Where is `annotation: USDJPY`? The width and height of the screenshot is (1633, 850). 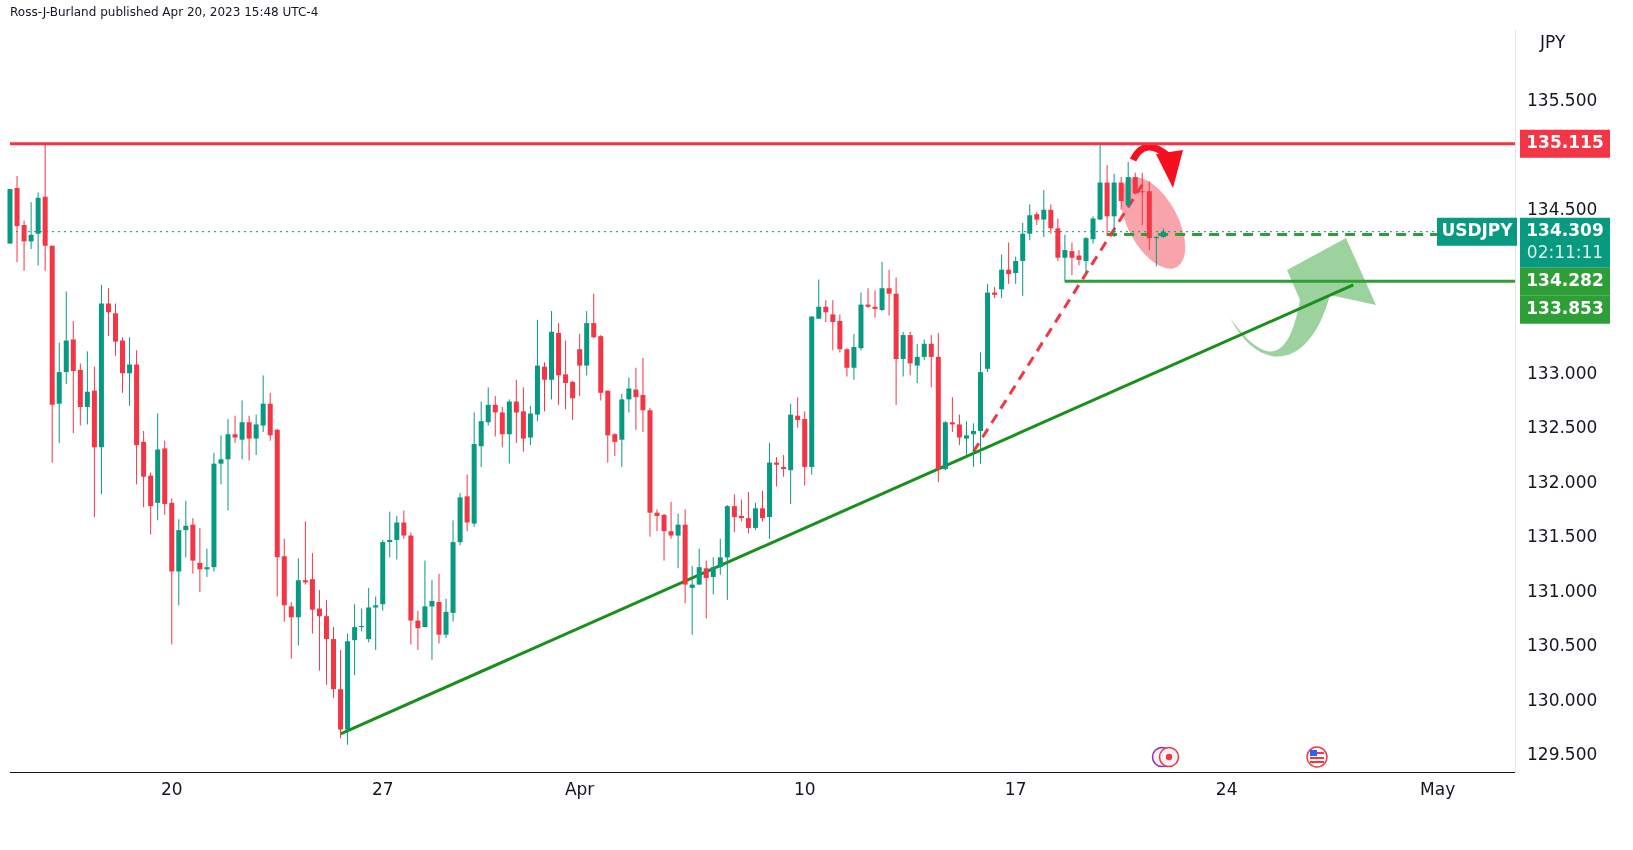 annotation: USDJPY is located at coordinates (1477, 230).